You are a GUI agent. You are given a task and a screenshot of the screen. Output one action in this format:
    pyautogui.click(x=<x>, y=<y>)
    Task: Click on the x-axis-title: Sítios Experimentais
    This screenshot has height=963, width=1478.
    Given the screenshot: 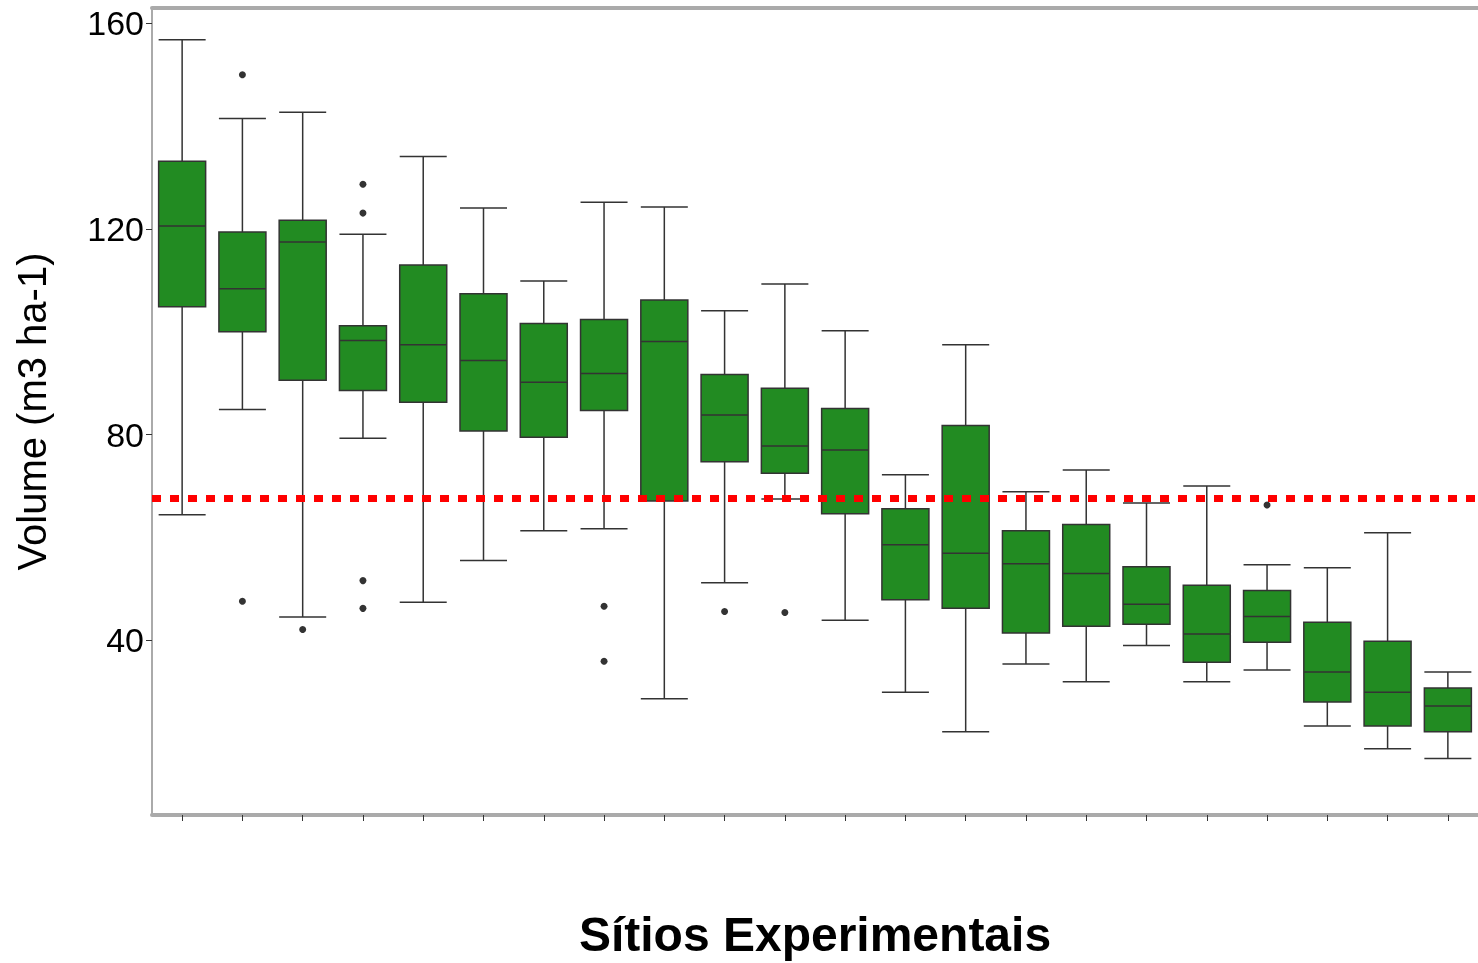 What is the action you would take?
    pyautogui.click(x=815, y=934)
    